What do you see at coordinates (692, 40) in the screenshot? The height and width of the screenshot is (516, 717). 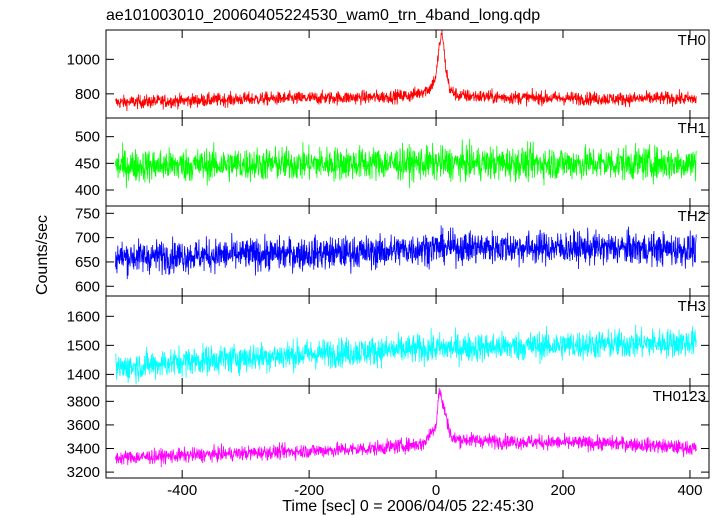 I see `panel-label: TH0` at bounding box center [692, 40].